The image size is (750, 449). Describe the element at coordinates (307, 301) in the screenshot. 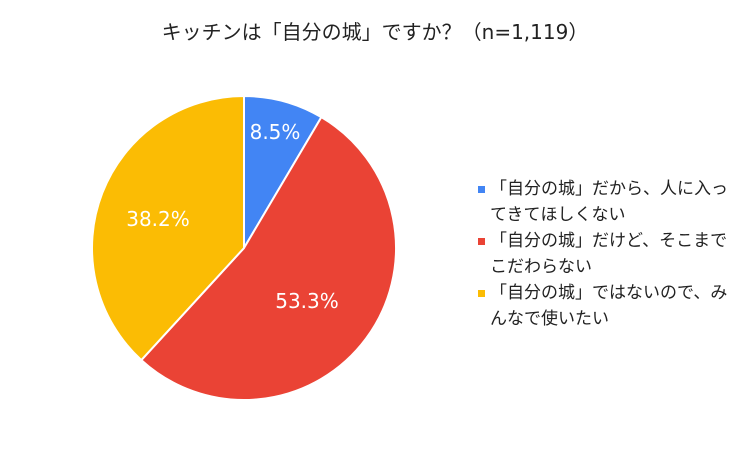

I see `slice-label-2: 53.3%` at that location.